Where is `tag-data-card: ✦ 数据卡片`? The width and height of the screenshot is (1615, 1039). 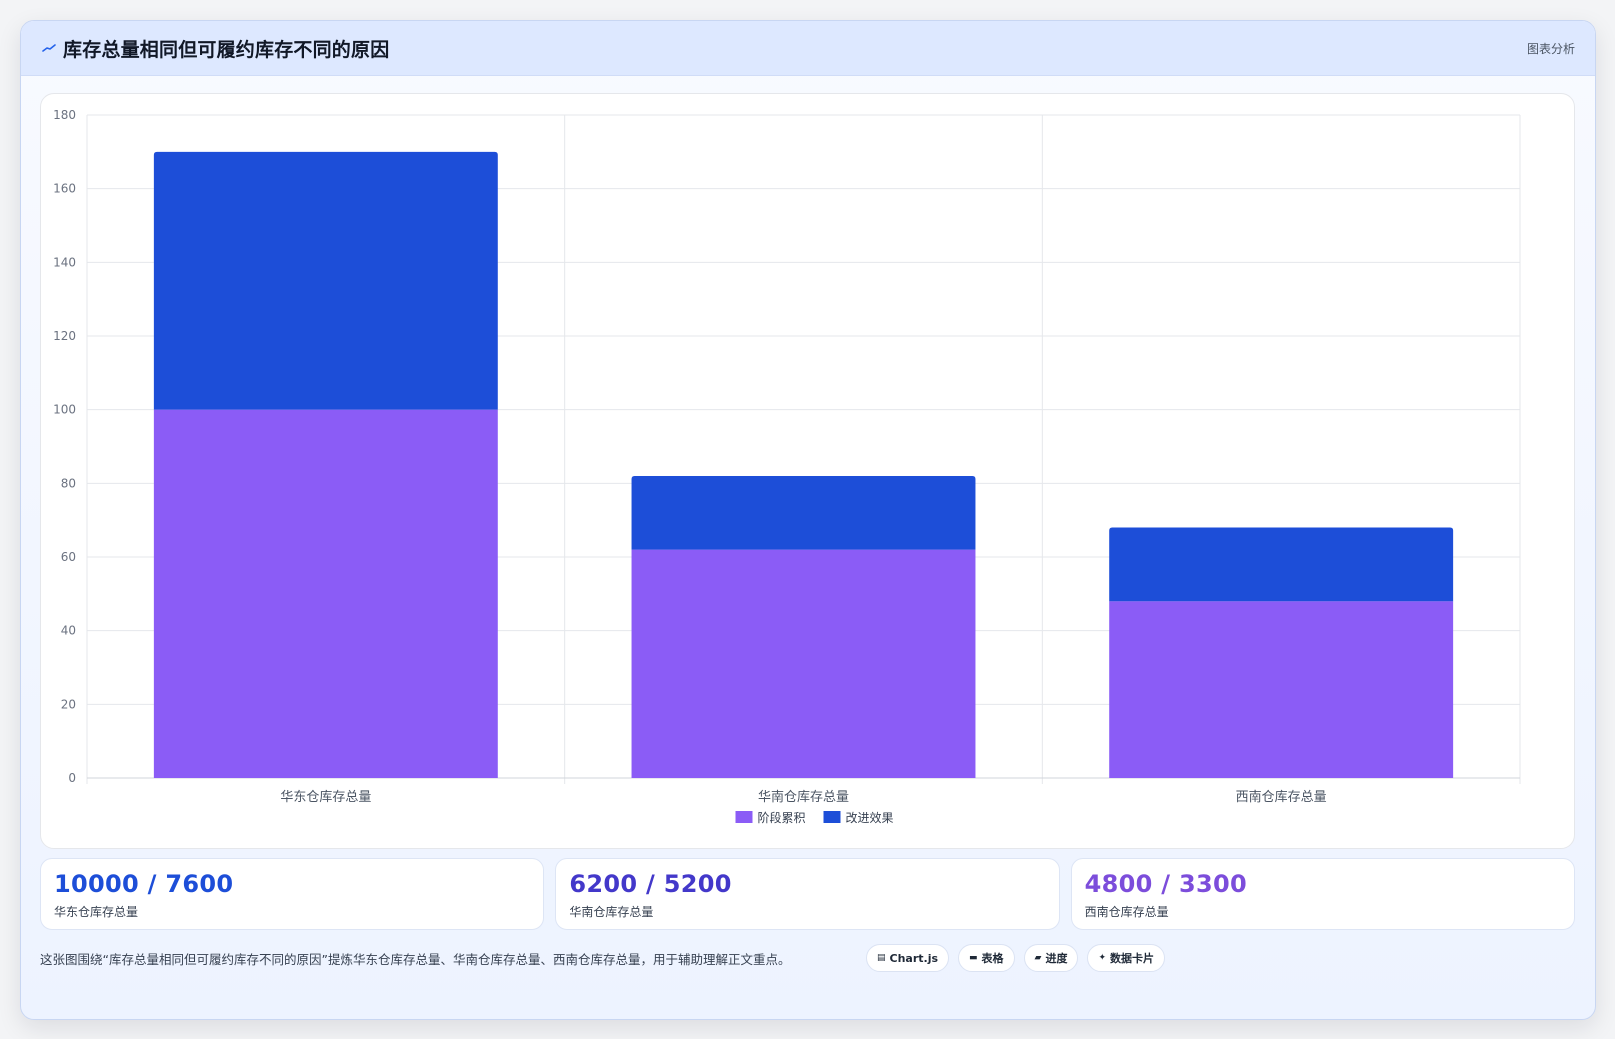
tag-data-card: ✦ 数据卡片 is located at coordinates (1126, 958).